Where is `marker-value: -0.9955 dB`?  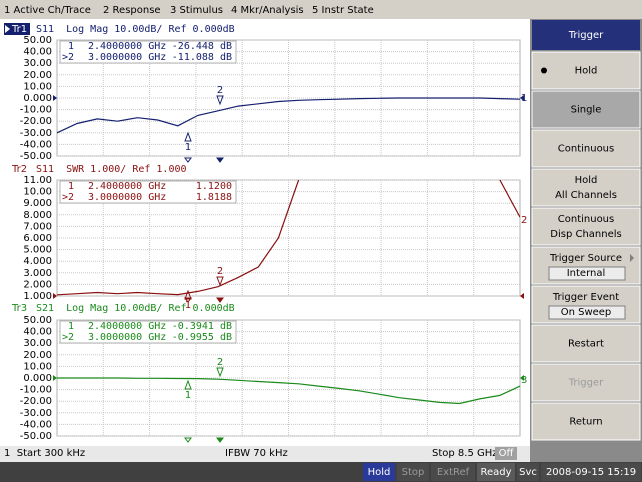
marker-value: -0.9955 dB is located at coordinates (202, 337).